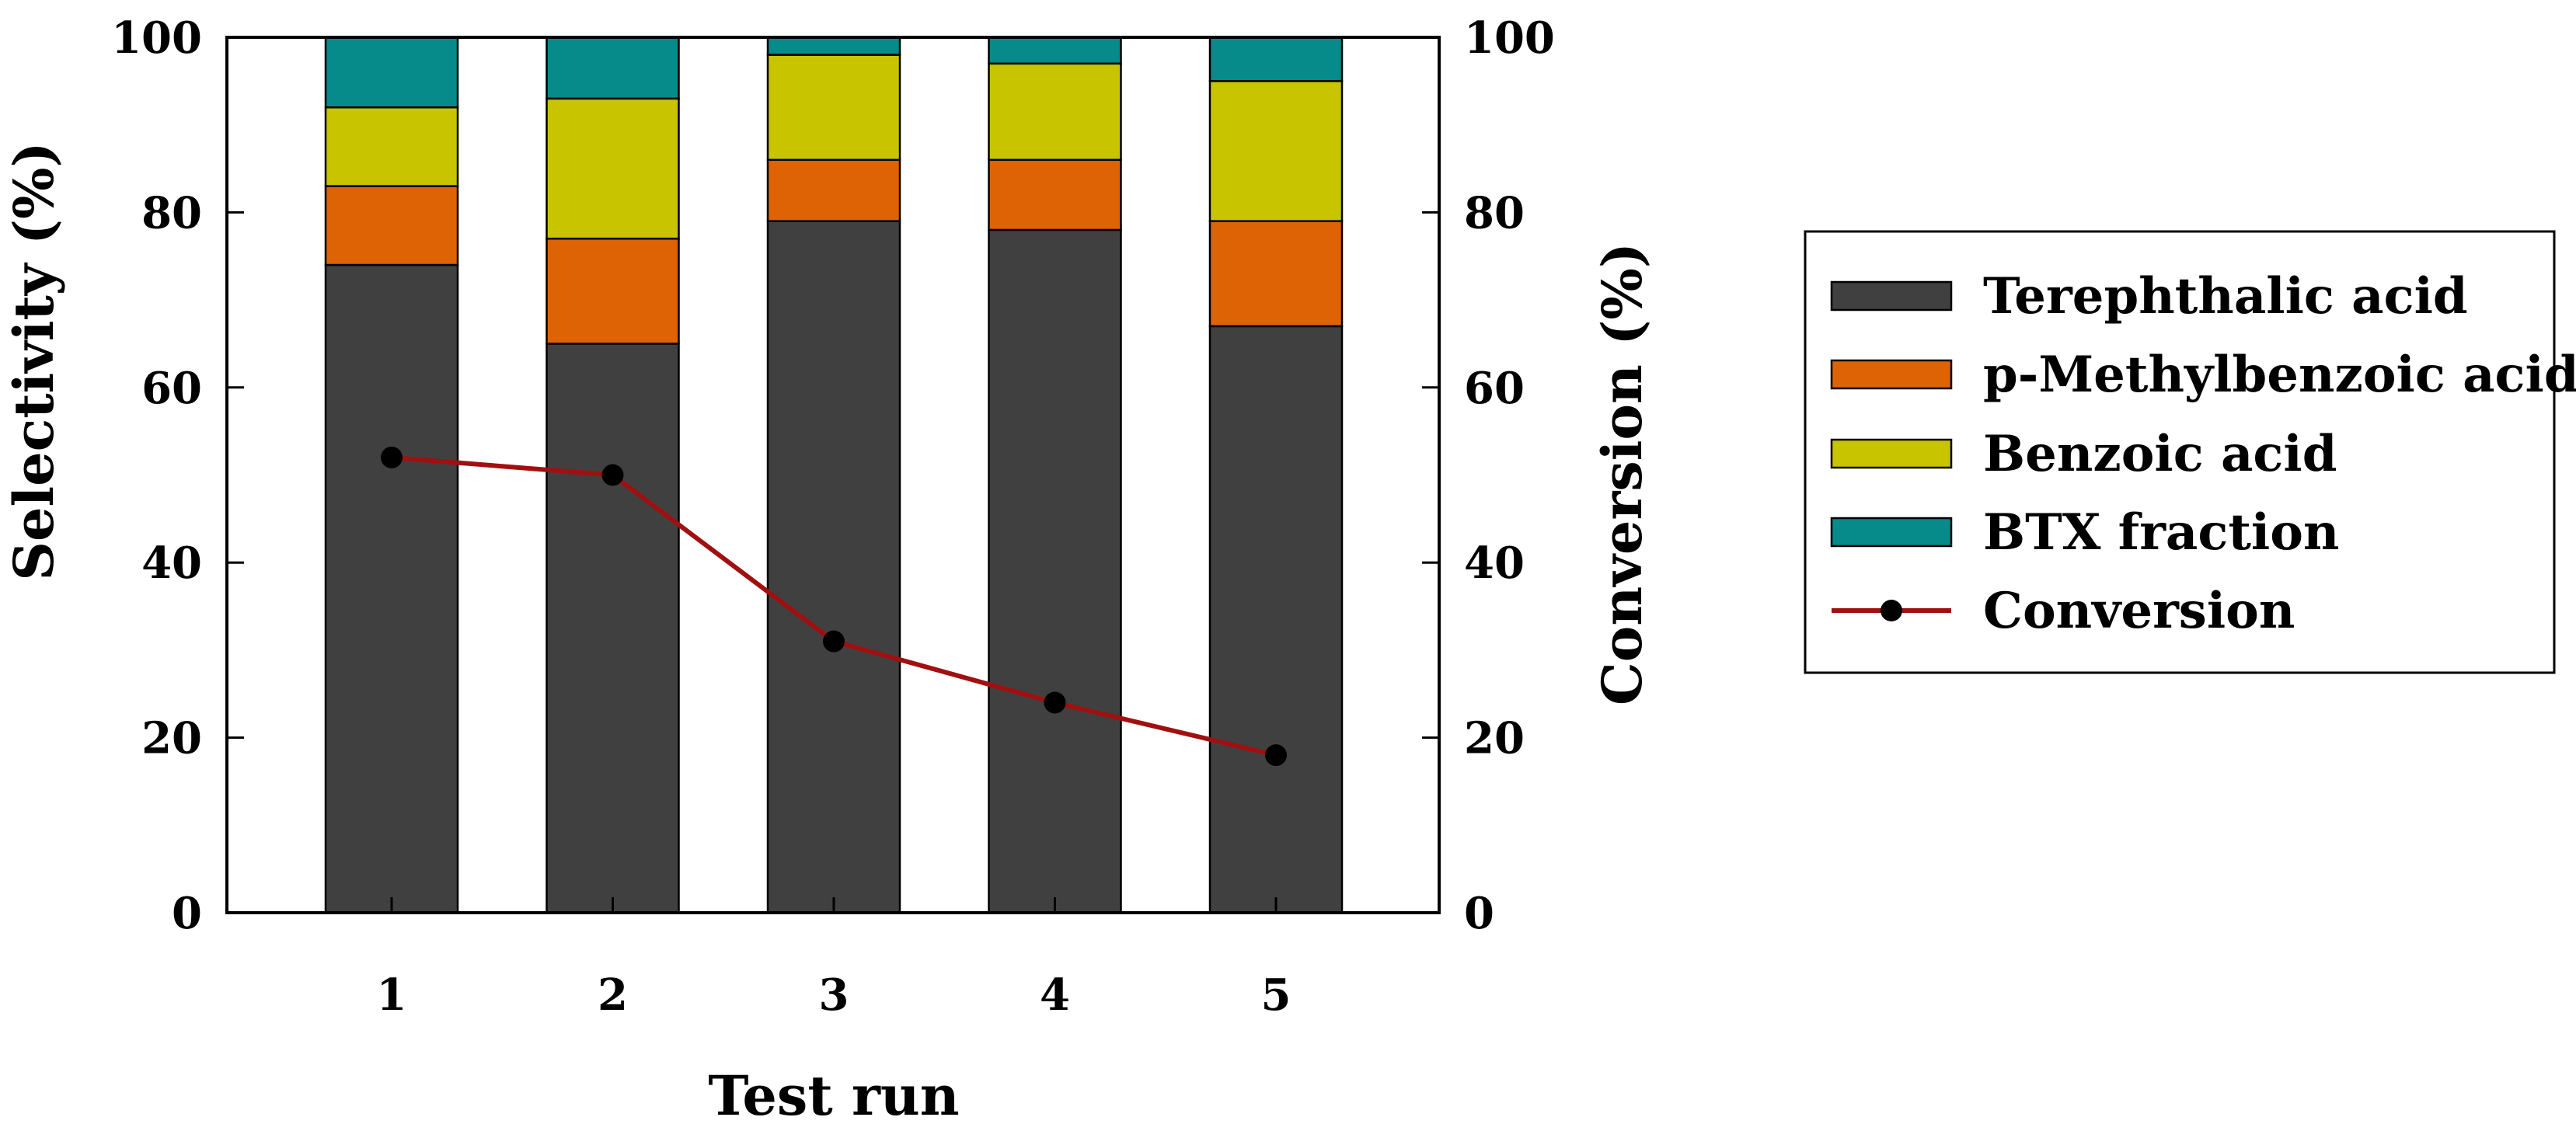 This screenshot has width=2576, height=1138. What do you see at coordinates (1494, 739) in the screenshot?
I see `y2-tick-label: 20` at bounding box center [1494, 739].